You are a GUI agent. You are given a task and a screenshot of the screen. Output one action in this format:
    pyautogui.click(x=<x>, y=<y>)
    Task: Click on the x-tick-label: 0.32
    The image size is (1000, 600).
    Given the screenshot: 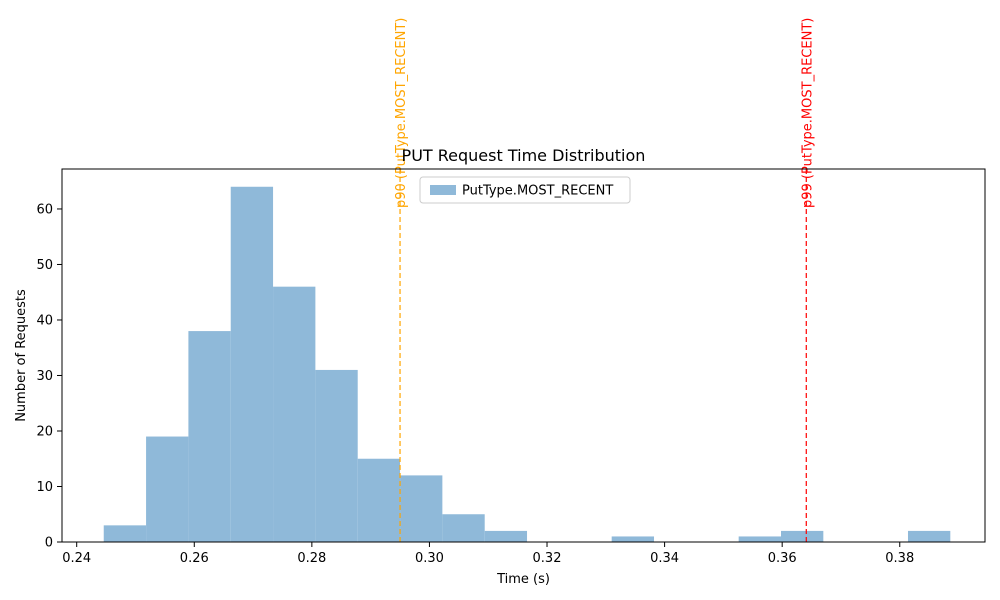 What is the action you would take?
    pyautogui.click(x=547, y=558)
    